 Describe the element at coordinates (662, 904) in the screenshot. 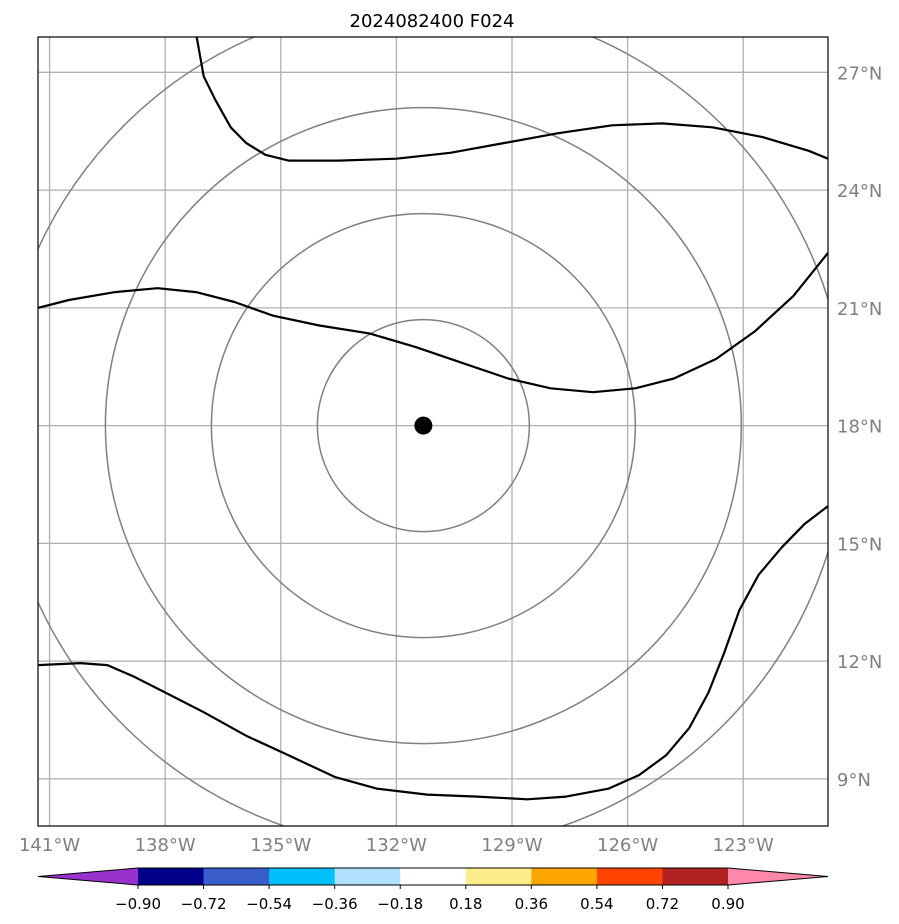

I see `colorbar-tick-label: 0.72` at that location.